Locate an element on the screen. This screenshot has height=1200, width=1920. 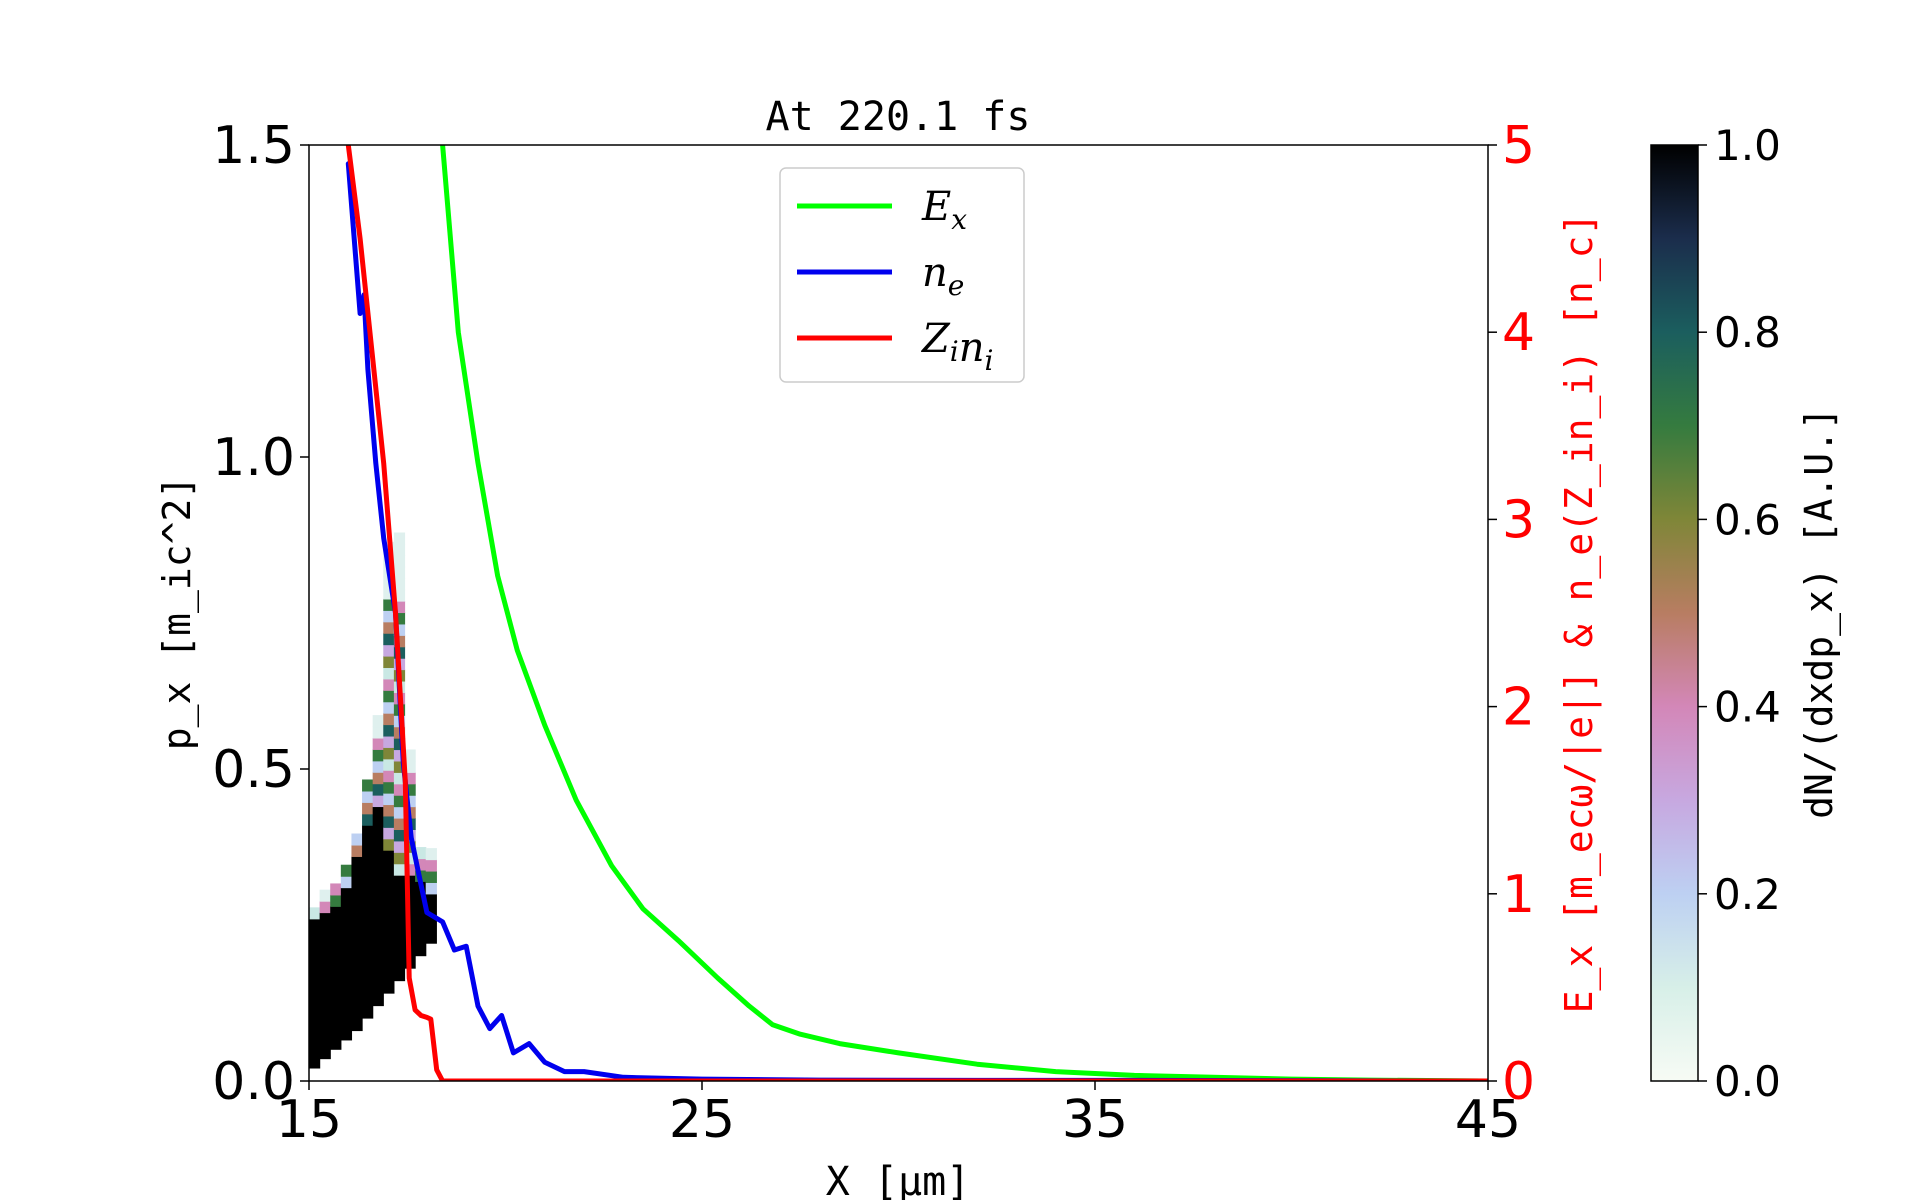
y-tick-label: 1.0 is located at coordinates (253, 458).